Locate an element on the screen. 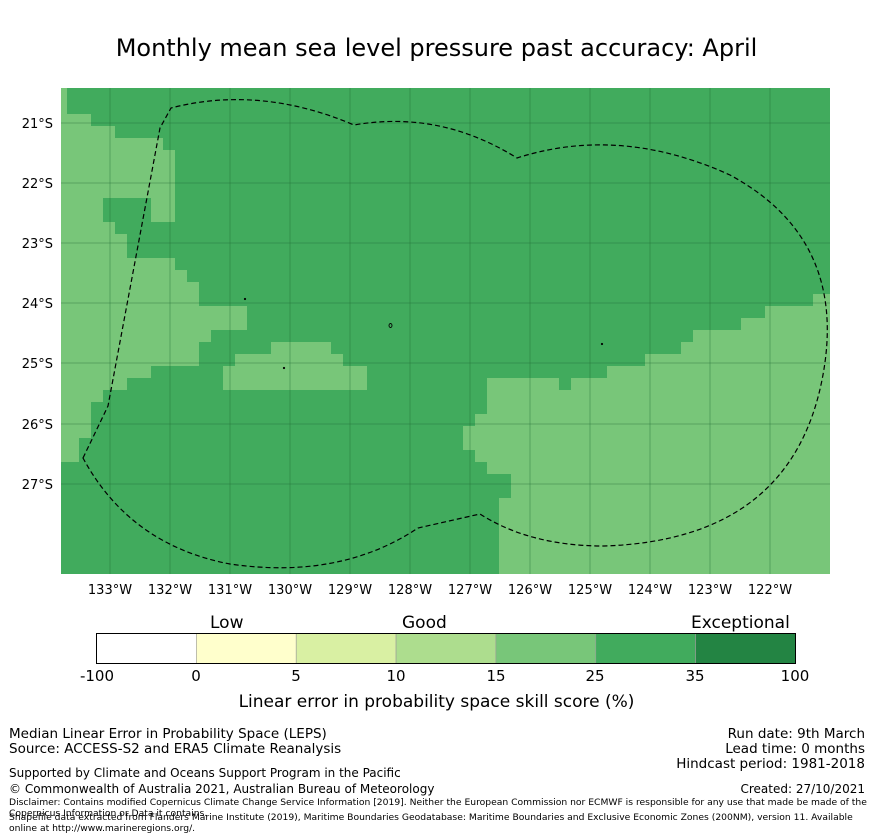 Image resolution: width=873 pixels, height=839 pixels. lon-label: 129°W is located at coordinates (350, 590).